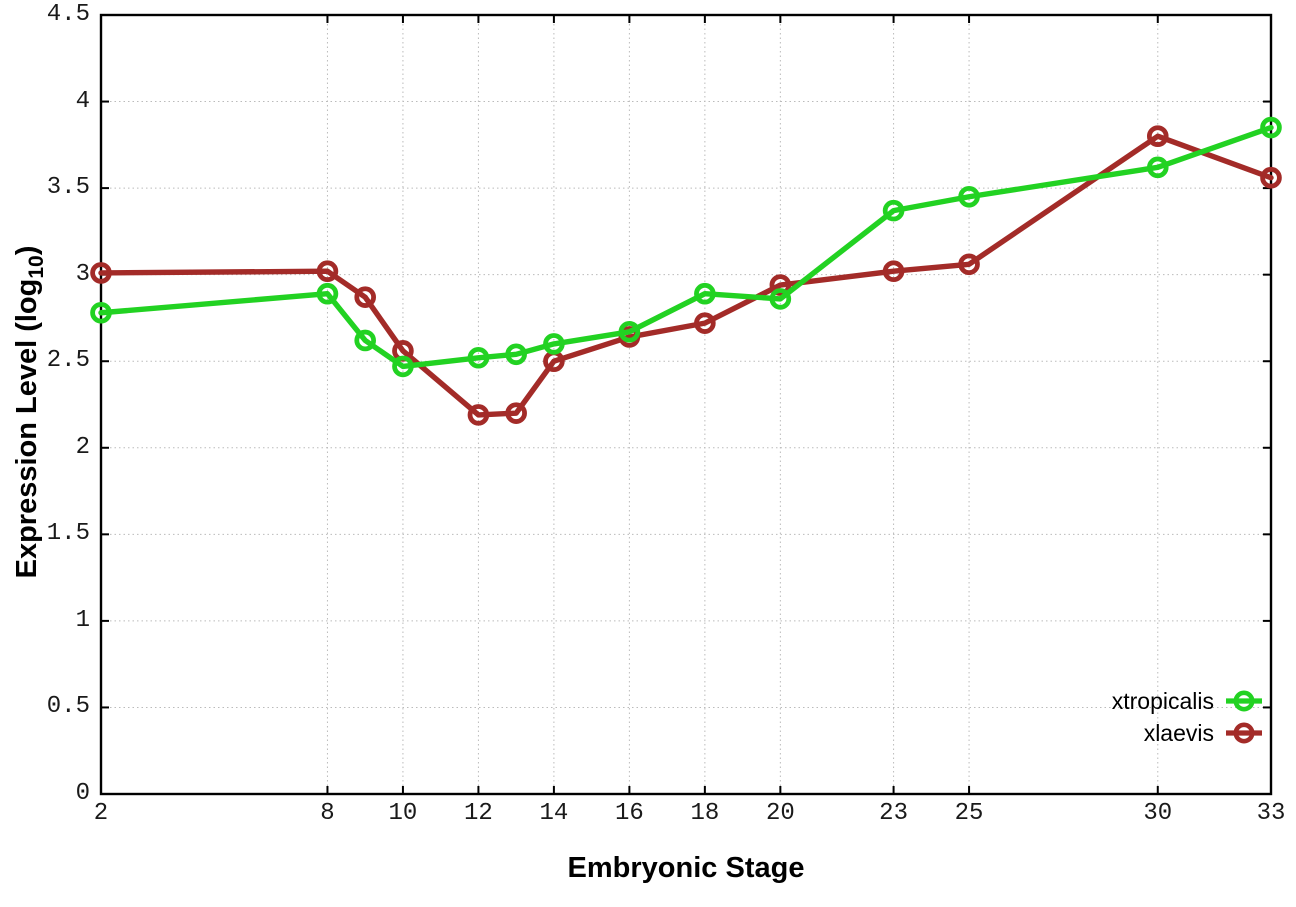 Image resolution: width=1296 pixels, height=907 pixels. Describe the element at coordinates (68, 360) in the screenshot. I see `y-tick-label: 2.5` at that location.